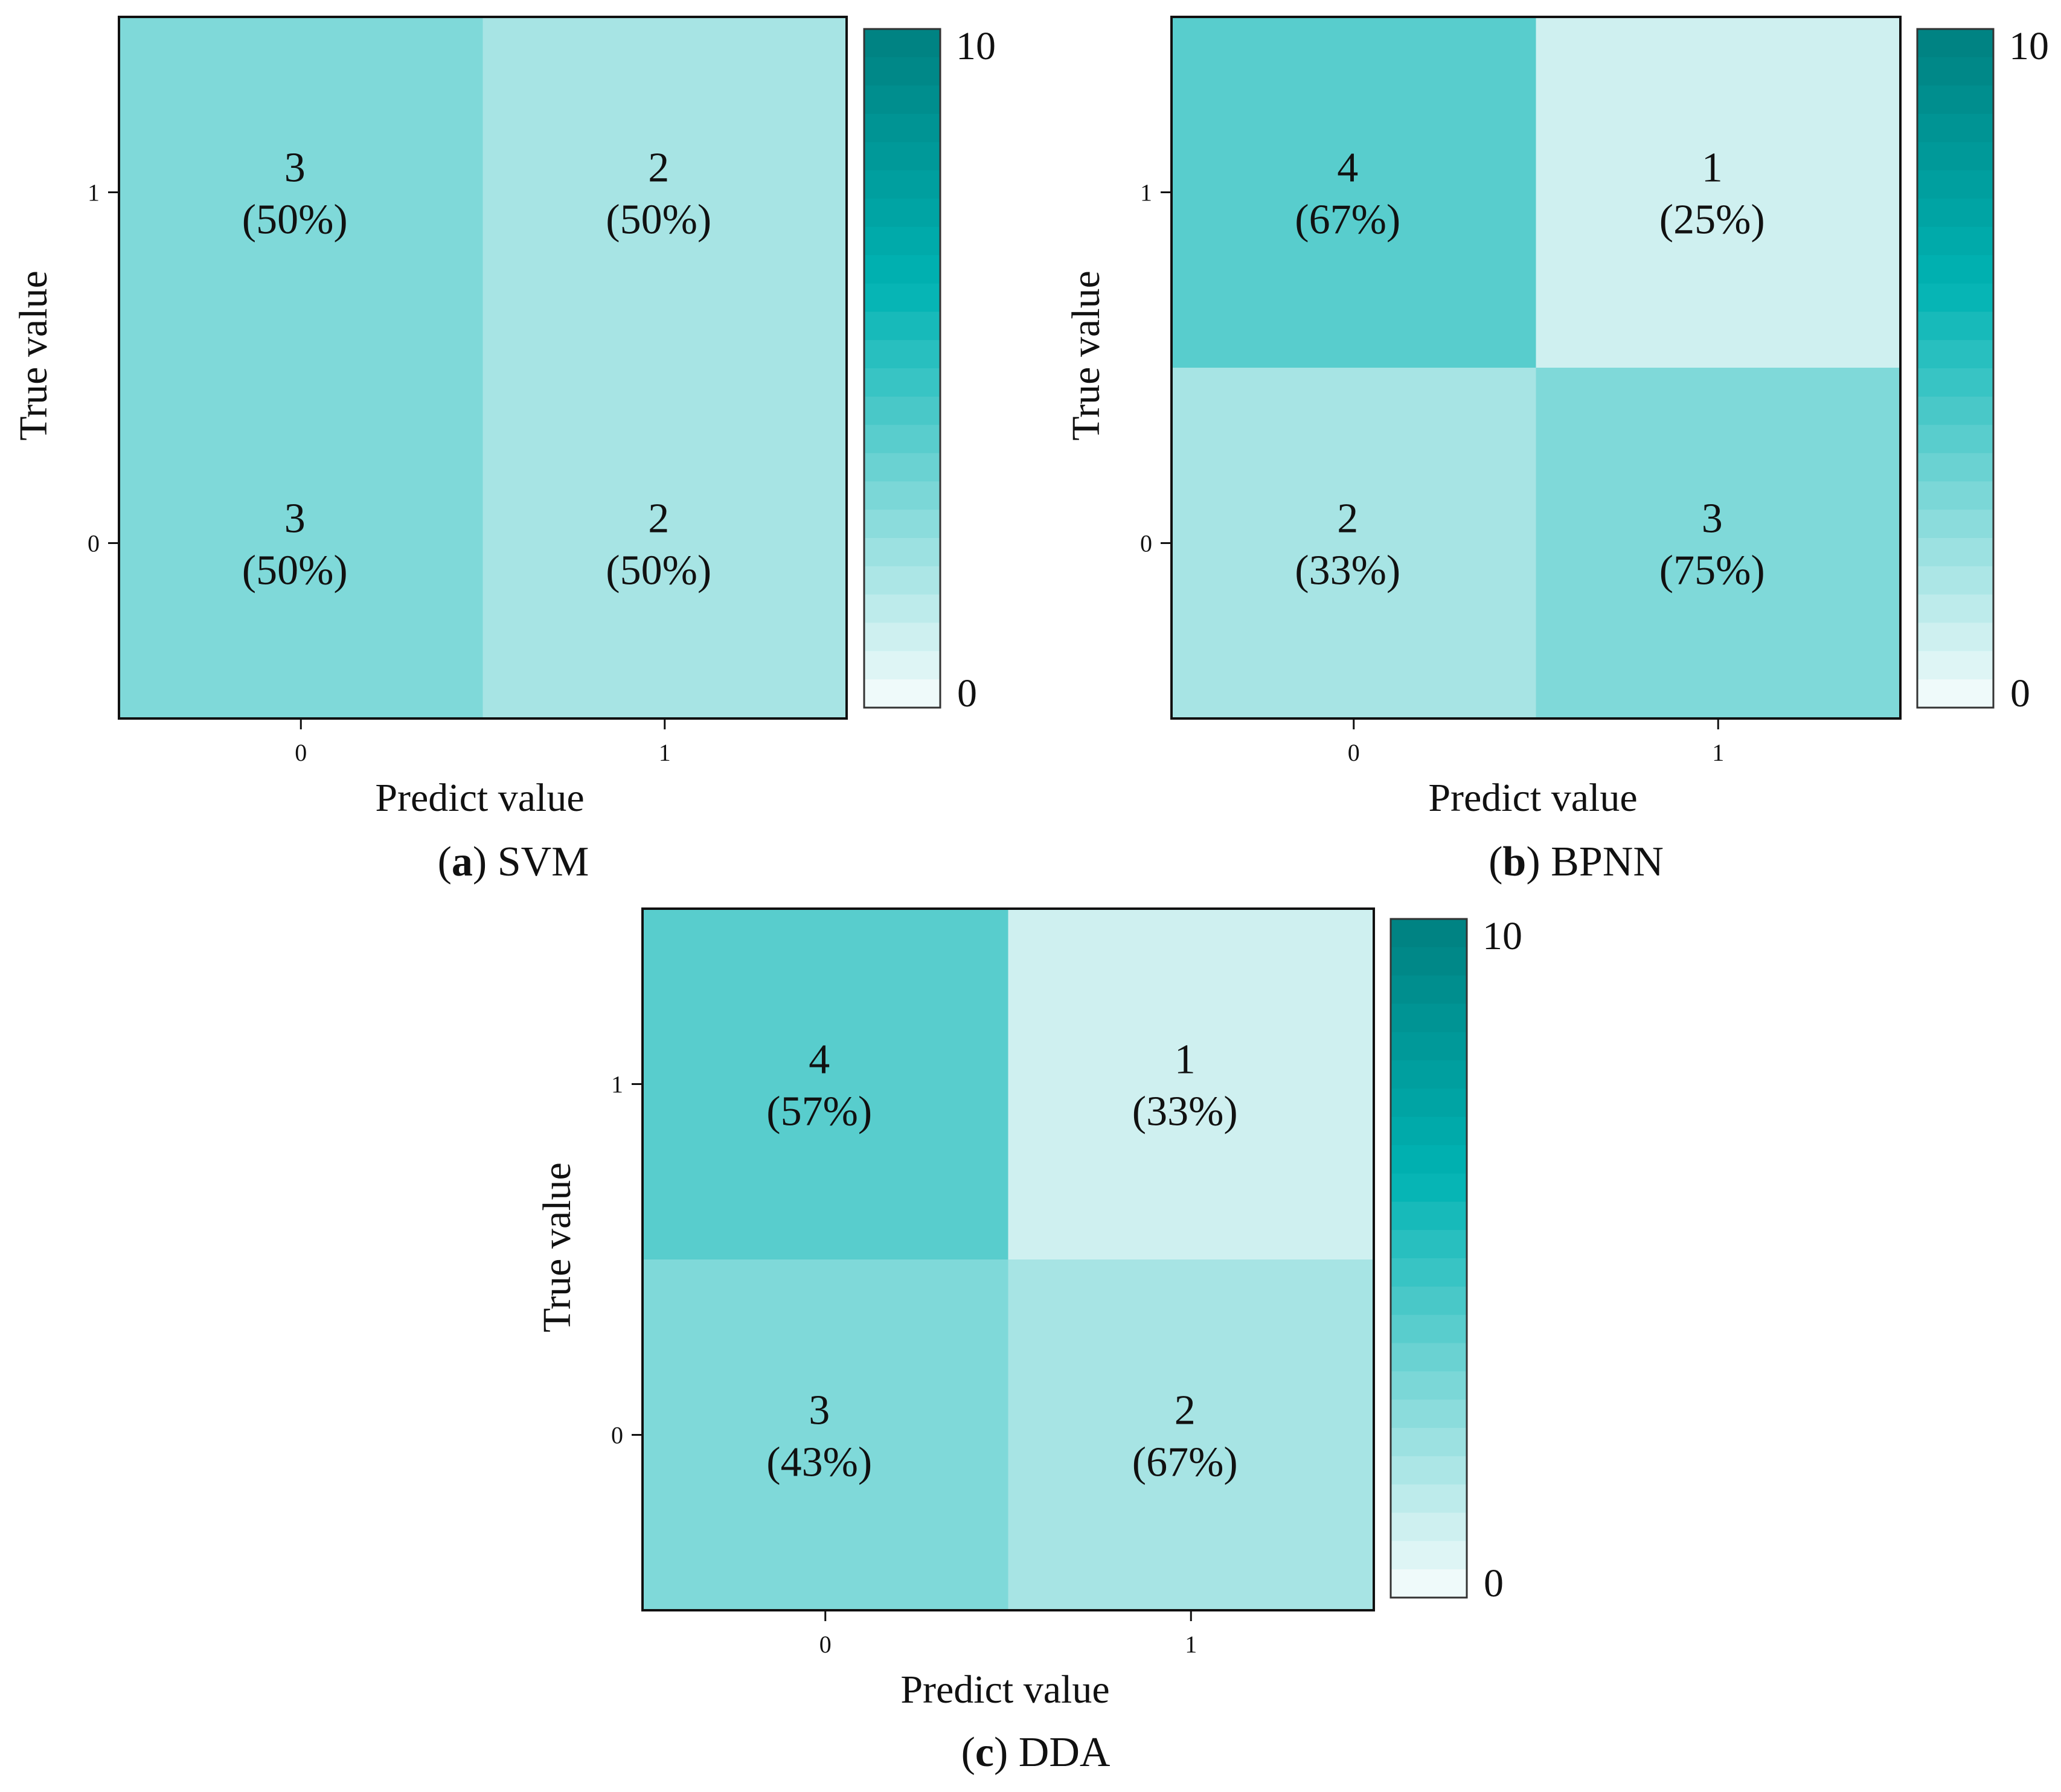  What do you see at coordinates (1712, 519) in the screenshot?
I see `cell-count-label: 3` at bounding box center [1712, 519].